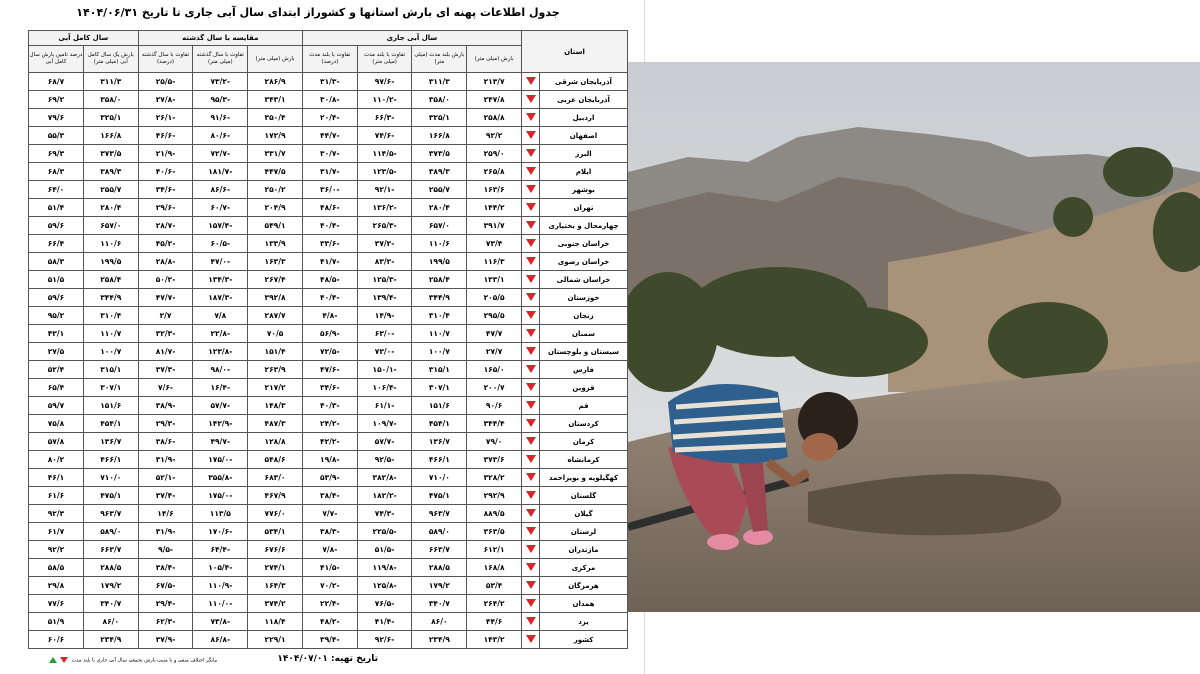  I want to click on cell-value: ۳۶۳/۵, so click(494, 531).